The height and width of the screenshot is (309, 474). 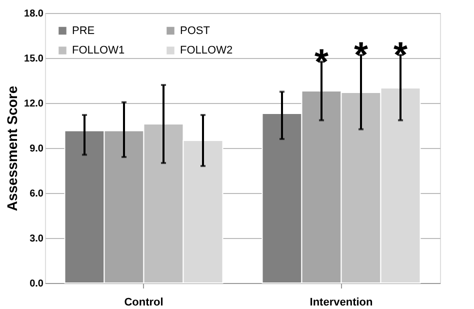 I want to click on legend-label: FOLLOW1, so click(x=98, y=50).